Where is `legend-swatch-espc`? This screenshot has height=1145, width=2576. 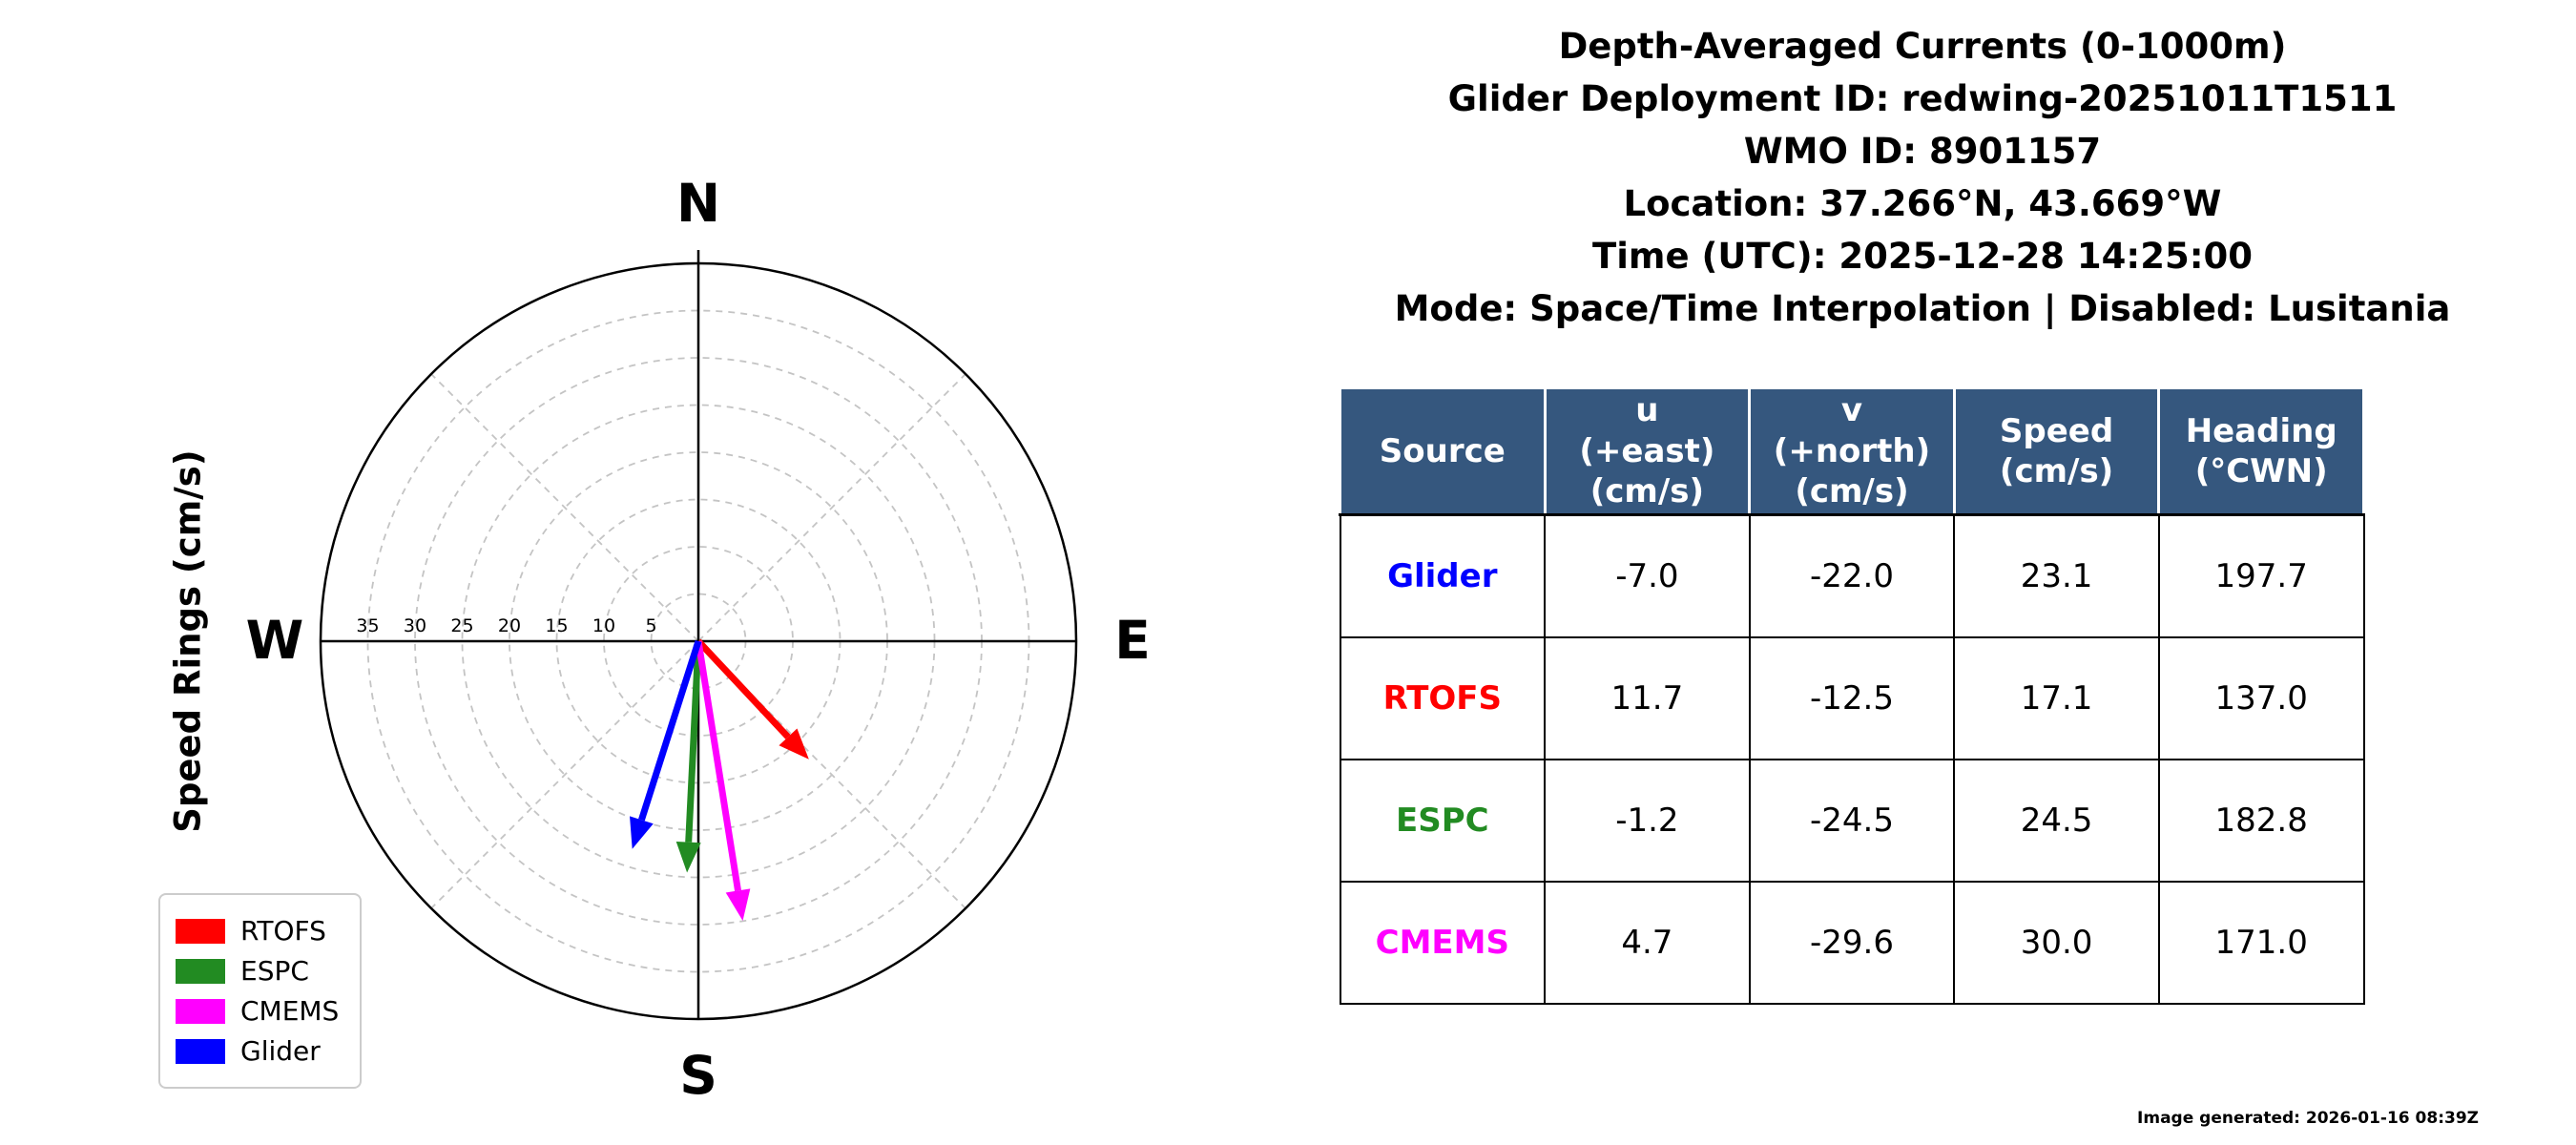
legend-swatch-espc is located at coordinates (200, 971).